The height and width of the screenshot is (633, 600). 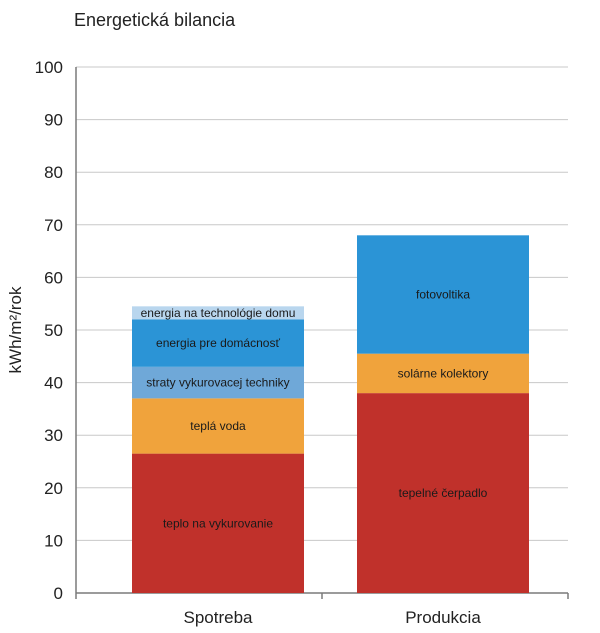 What do you see at coordinates (53, 225) in the screenshot?
I see `y-tick-label: 70` at bounding box center [53, 225].